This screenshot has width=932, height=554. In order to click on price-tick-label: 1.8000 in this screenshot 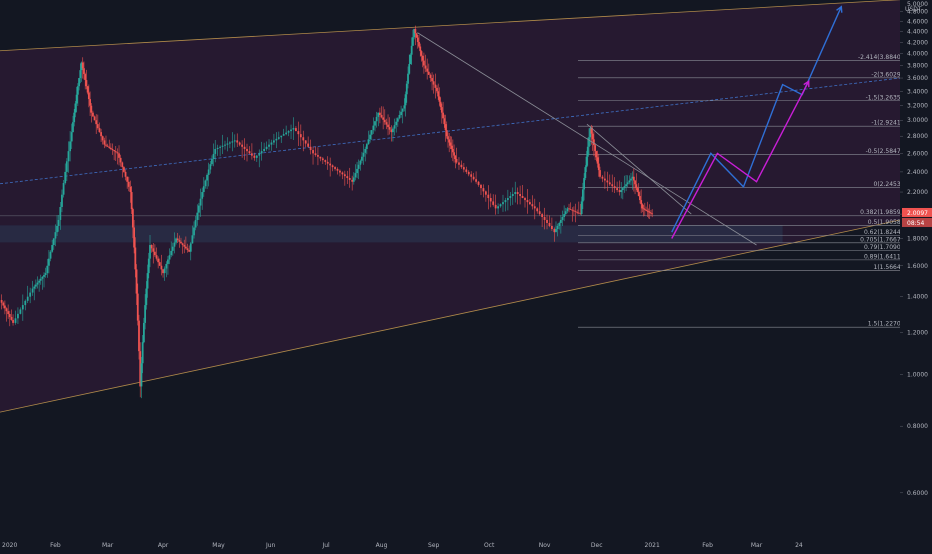, I will do `click(917, 238)`.